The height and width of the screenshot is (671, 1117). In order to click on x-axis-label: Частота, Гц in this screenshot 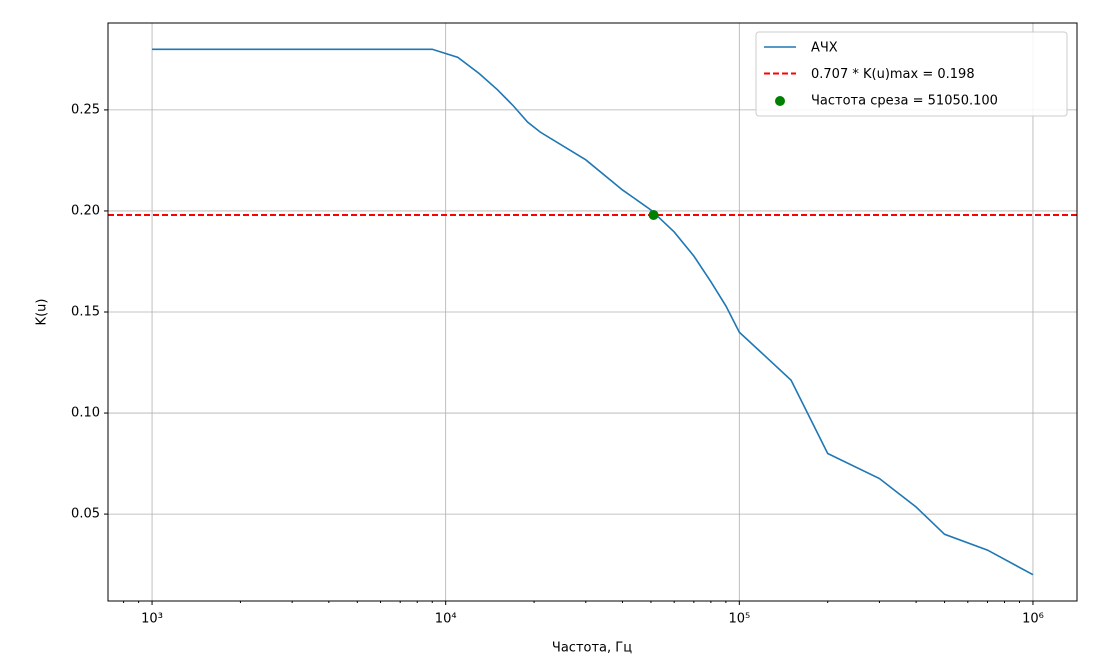, I will do `click(592, 648)`.